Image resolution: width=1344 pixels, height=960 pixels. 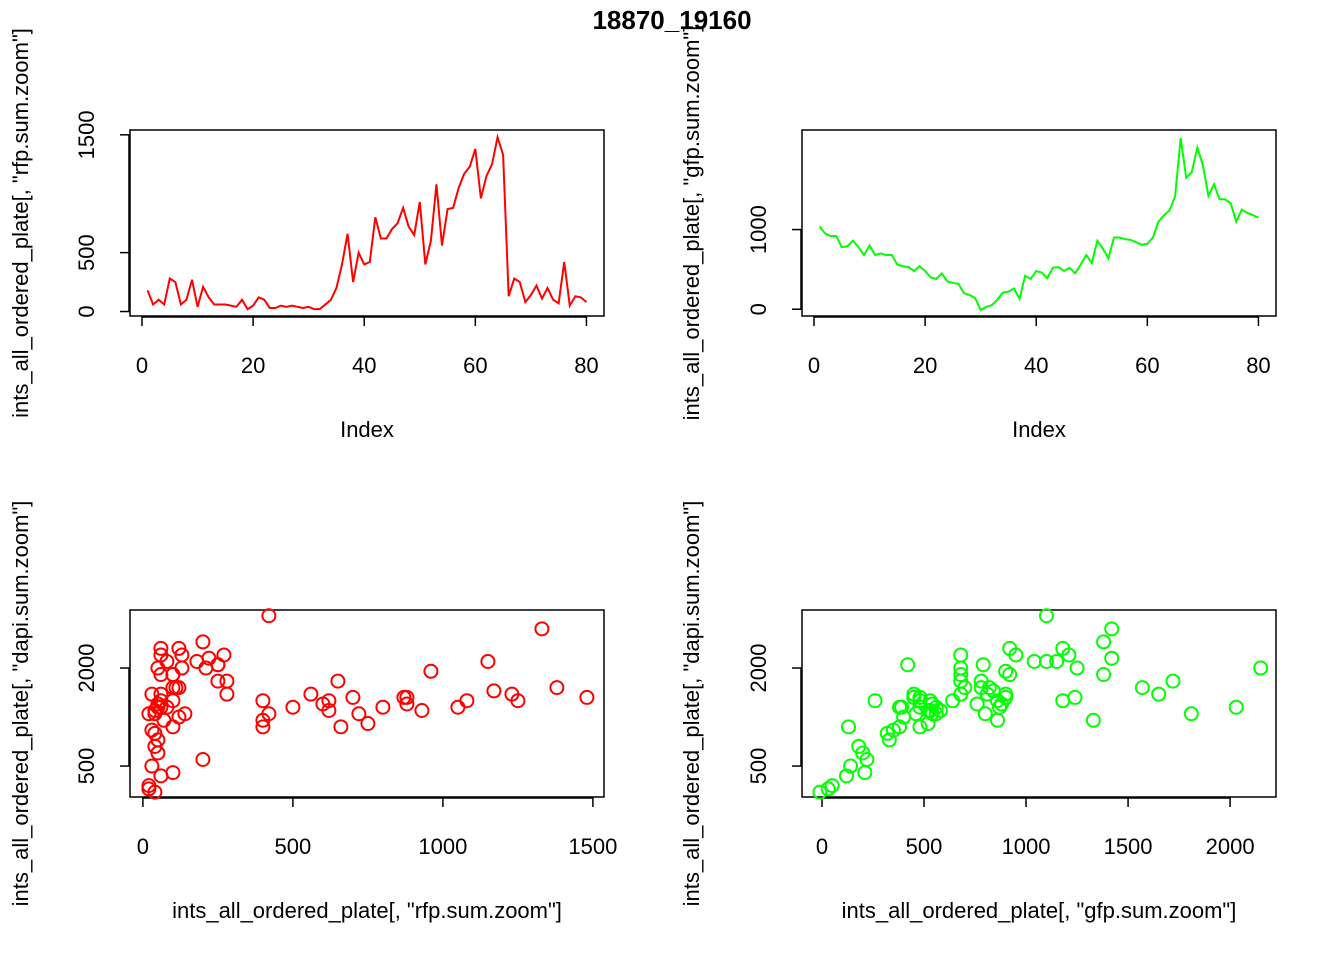 I want to click on x-tick-label: 2000, so click(x=1230, y=846).